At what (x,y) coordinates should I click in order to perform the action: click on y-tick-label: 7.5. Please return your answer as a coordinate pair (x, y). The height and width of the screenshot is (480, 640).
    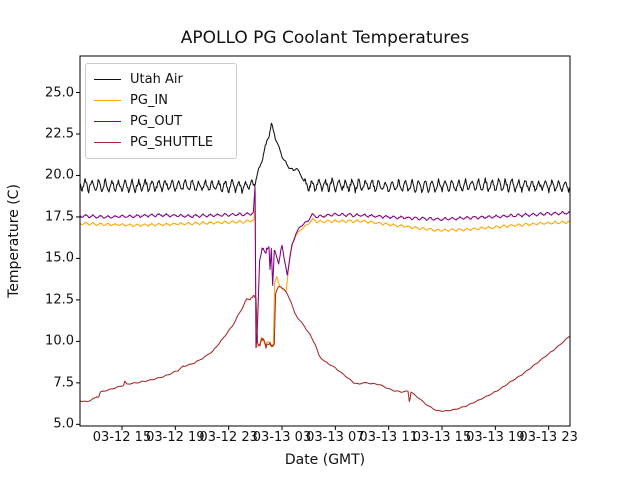
    Looking at the image, I should click on (63, 383).